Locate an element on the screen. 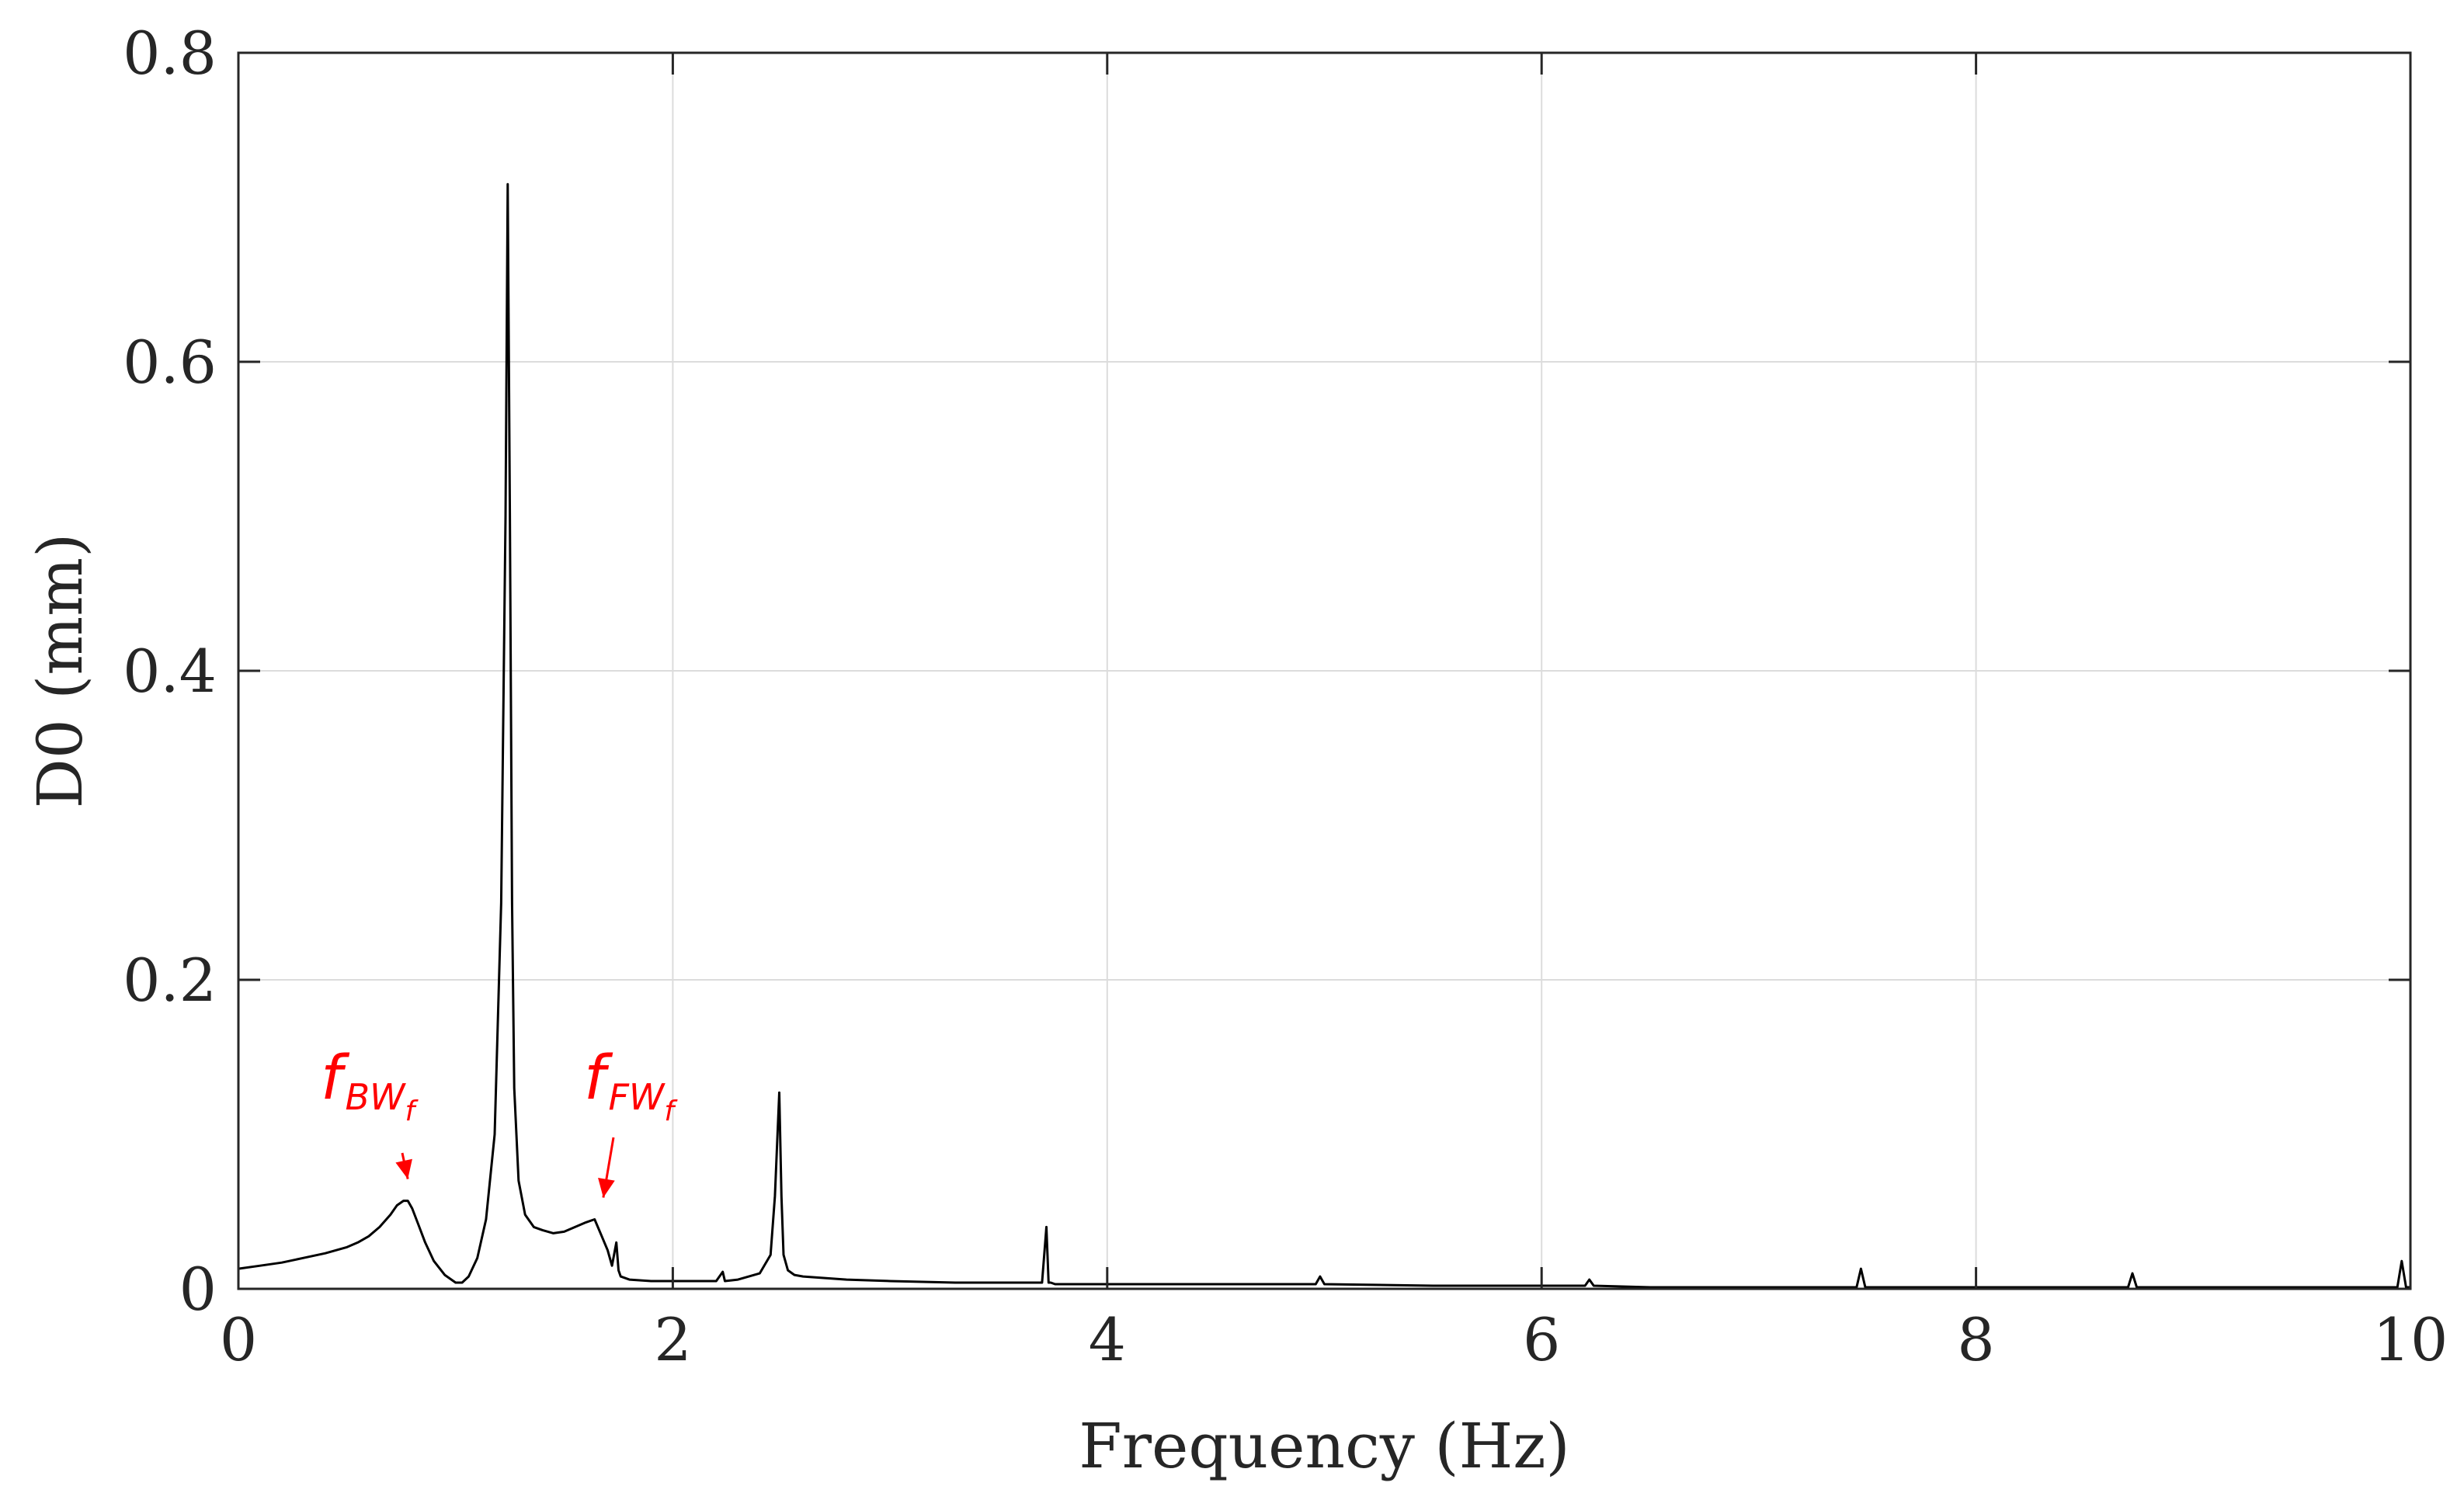  annotation-bw: fBWf is located at coordinates (370, 1111).